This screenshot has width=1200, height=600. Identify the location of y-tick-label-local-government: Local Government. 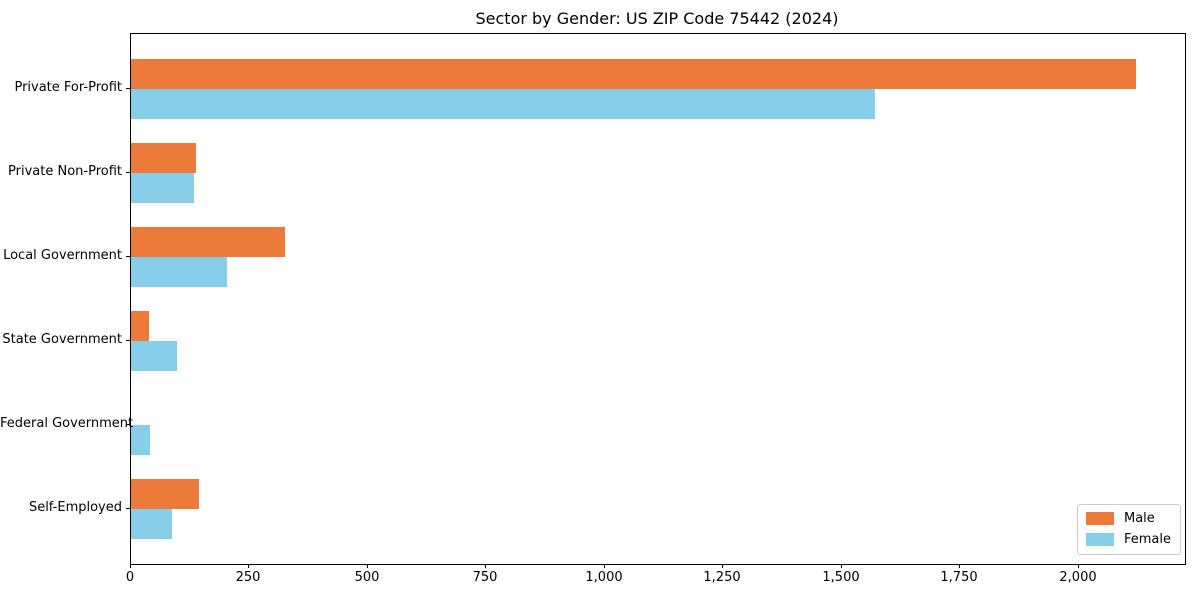
(62, 255).